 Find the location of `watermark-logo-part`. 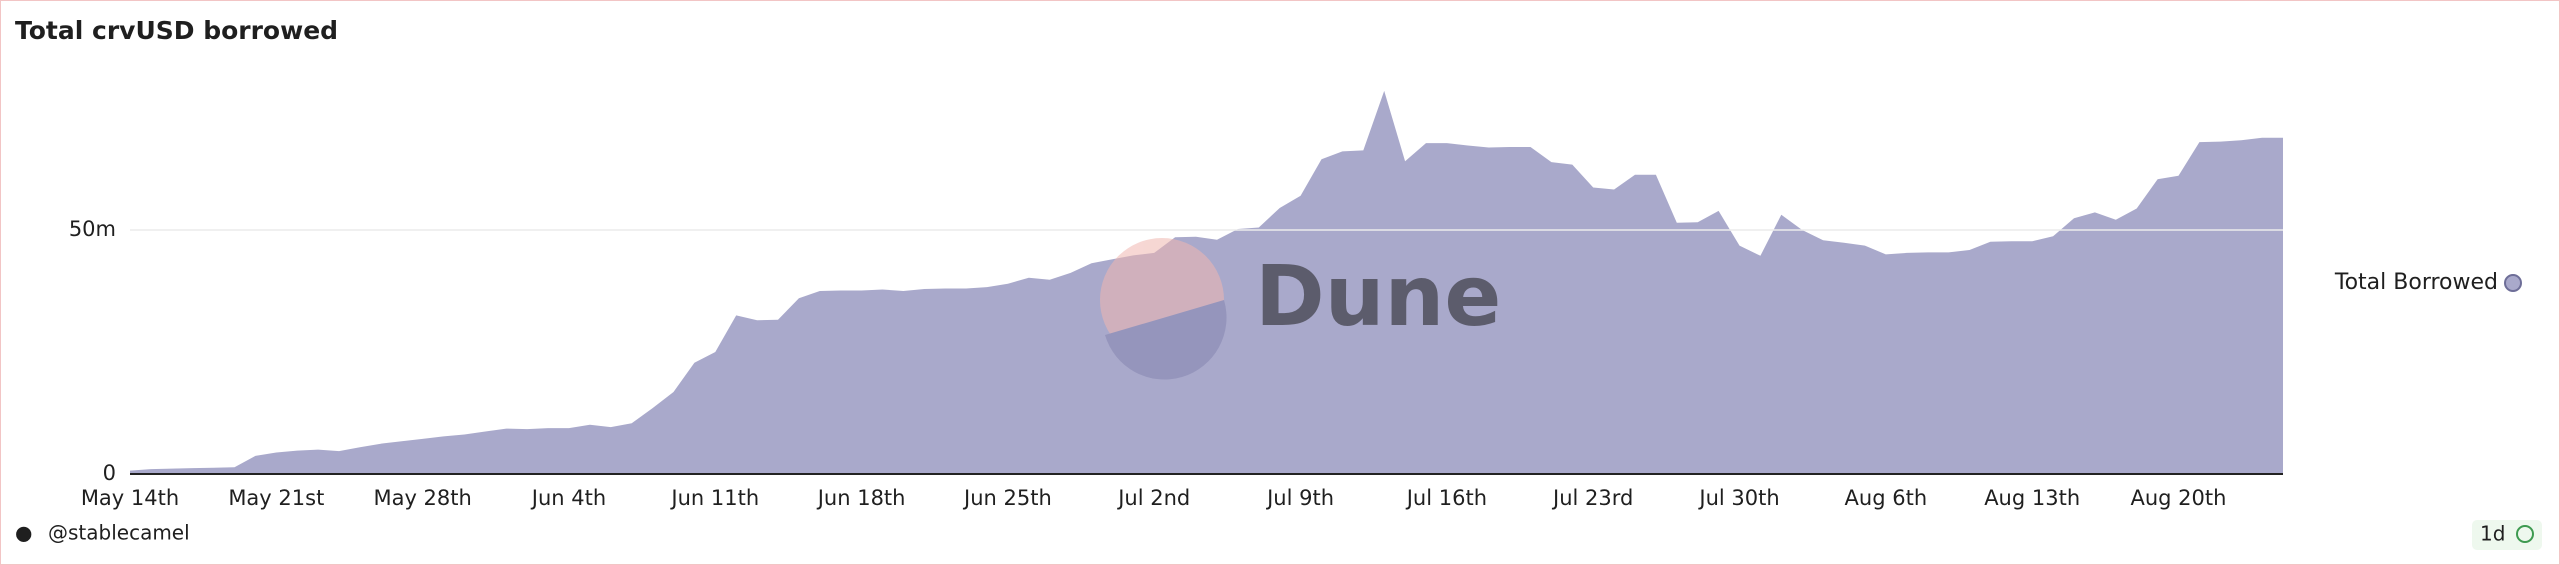

watermark-logo-part is located at coordinates (1166, 340).